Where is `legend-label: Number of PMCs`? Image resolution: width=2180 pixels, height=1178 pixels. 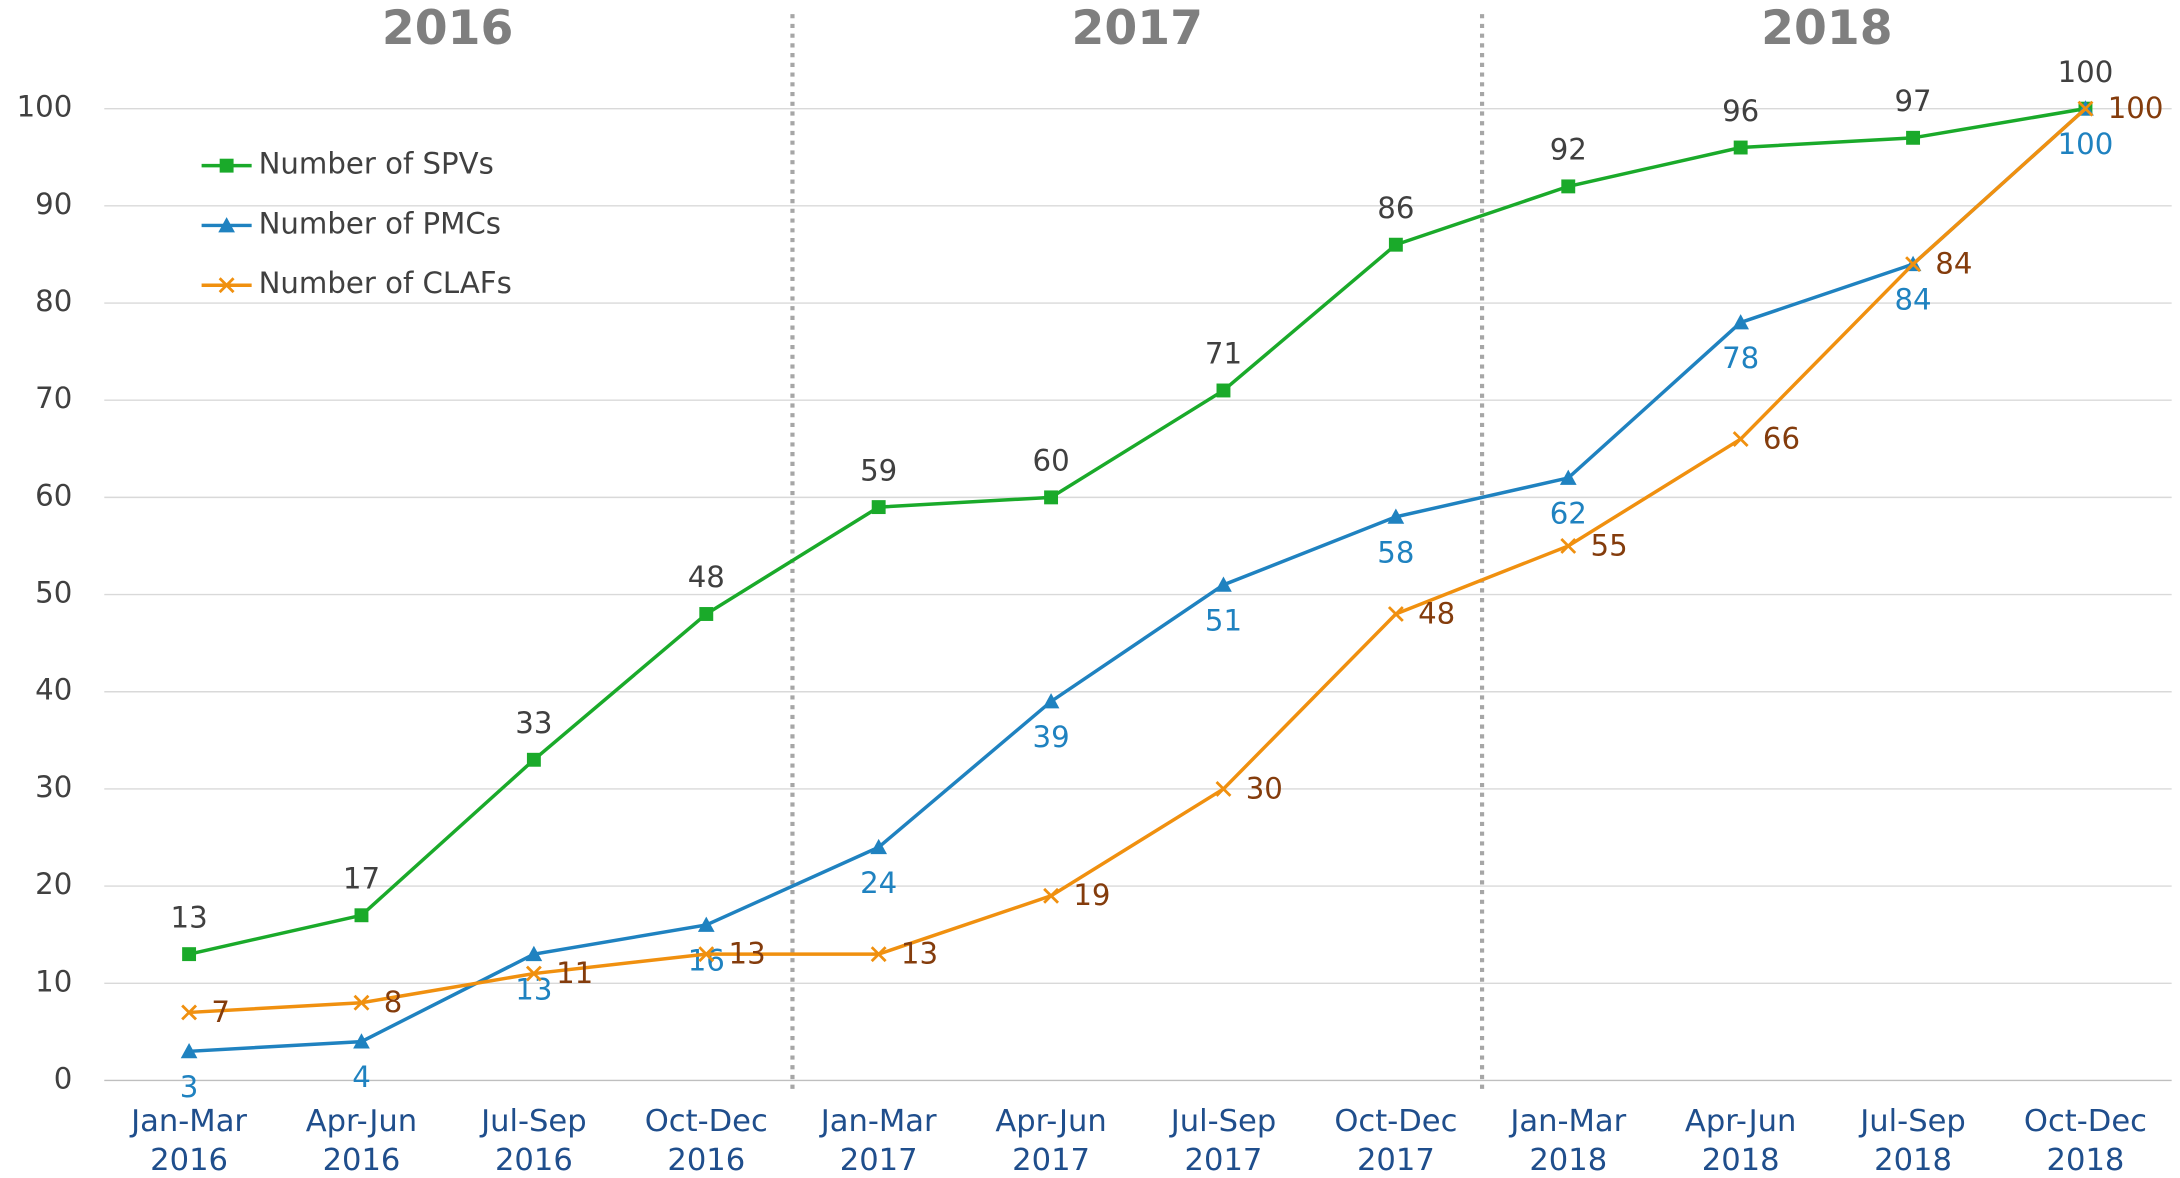
legend-label: Number of PMCs is located at coordinates (380, 223).